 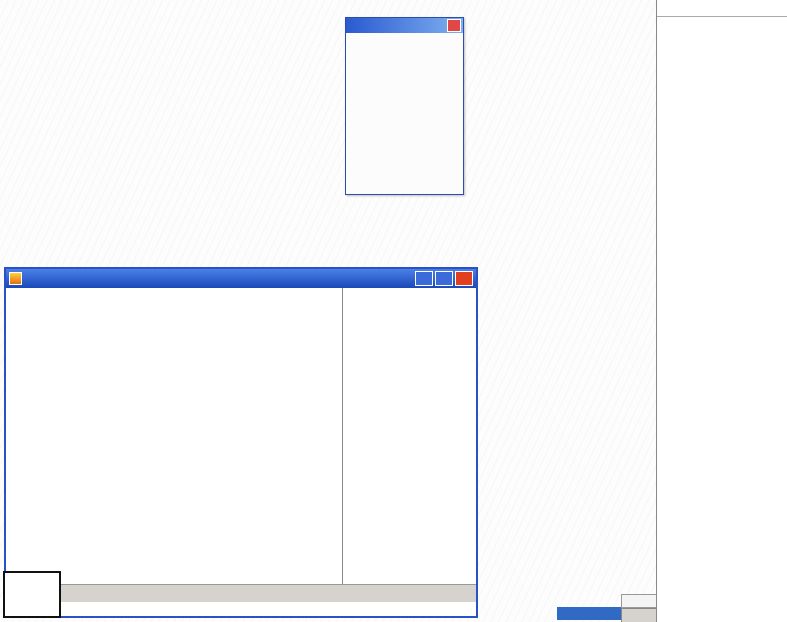 I want to click on minimize-icon, so click(x=424, y=278).